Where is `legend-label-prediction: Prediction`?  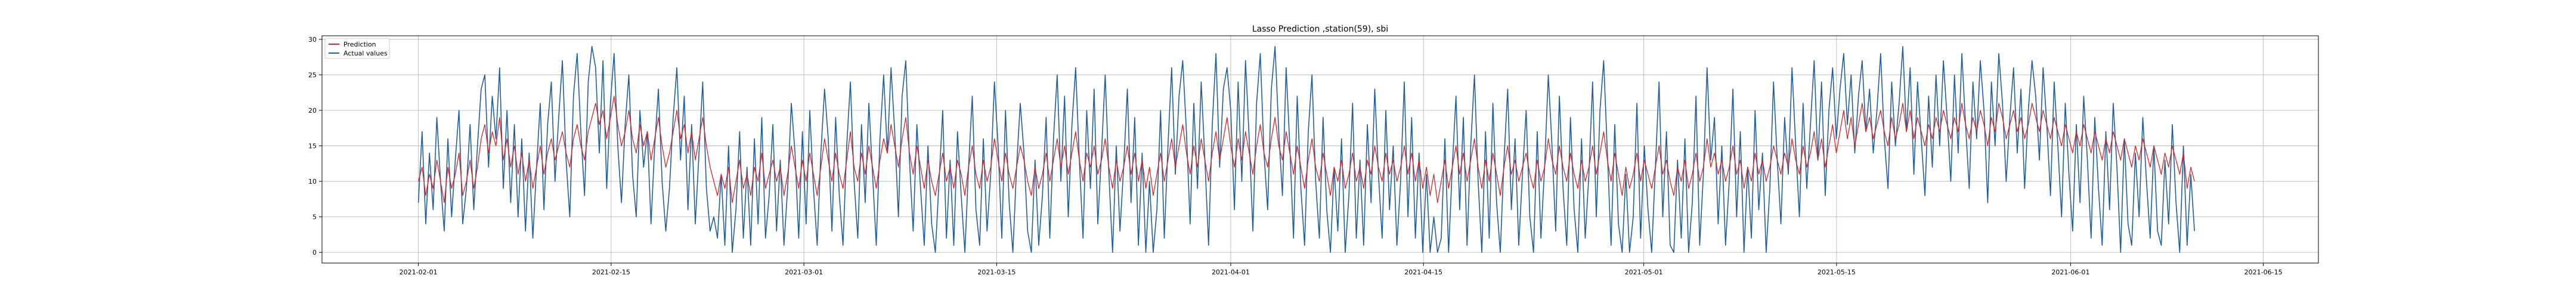
legend-label-prediction: Prediction is located at coordinates (360, 45).